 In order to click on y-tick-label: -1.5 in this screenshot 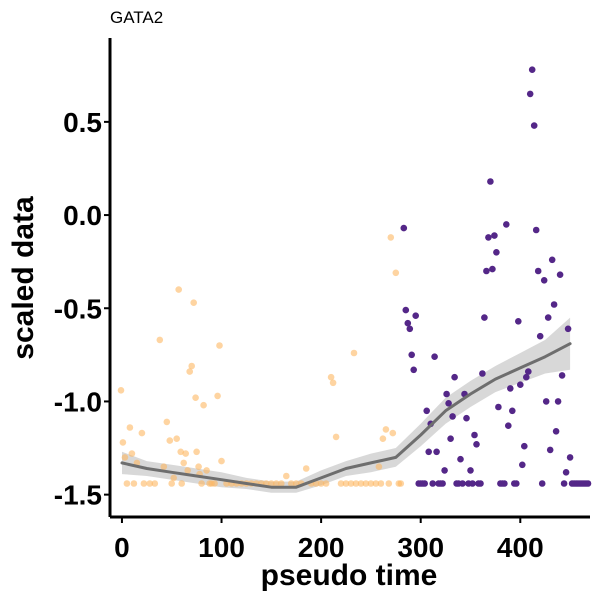, I will do `click(78, 495)`.